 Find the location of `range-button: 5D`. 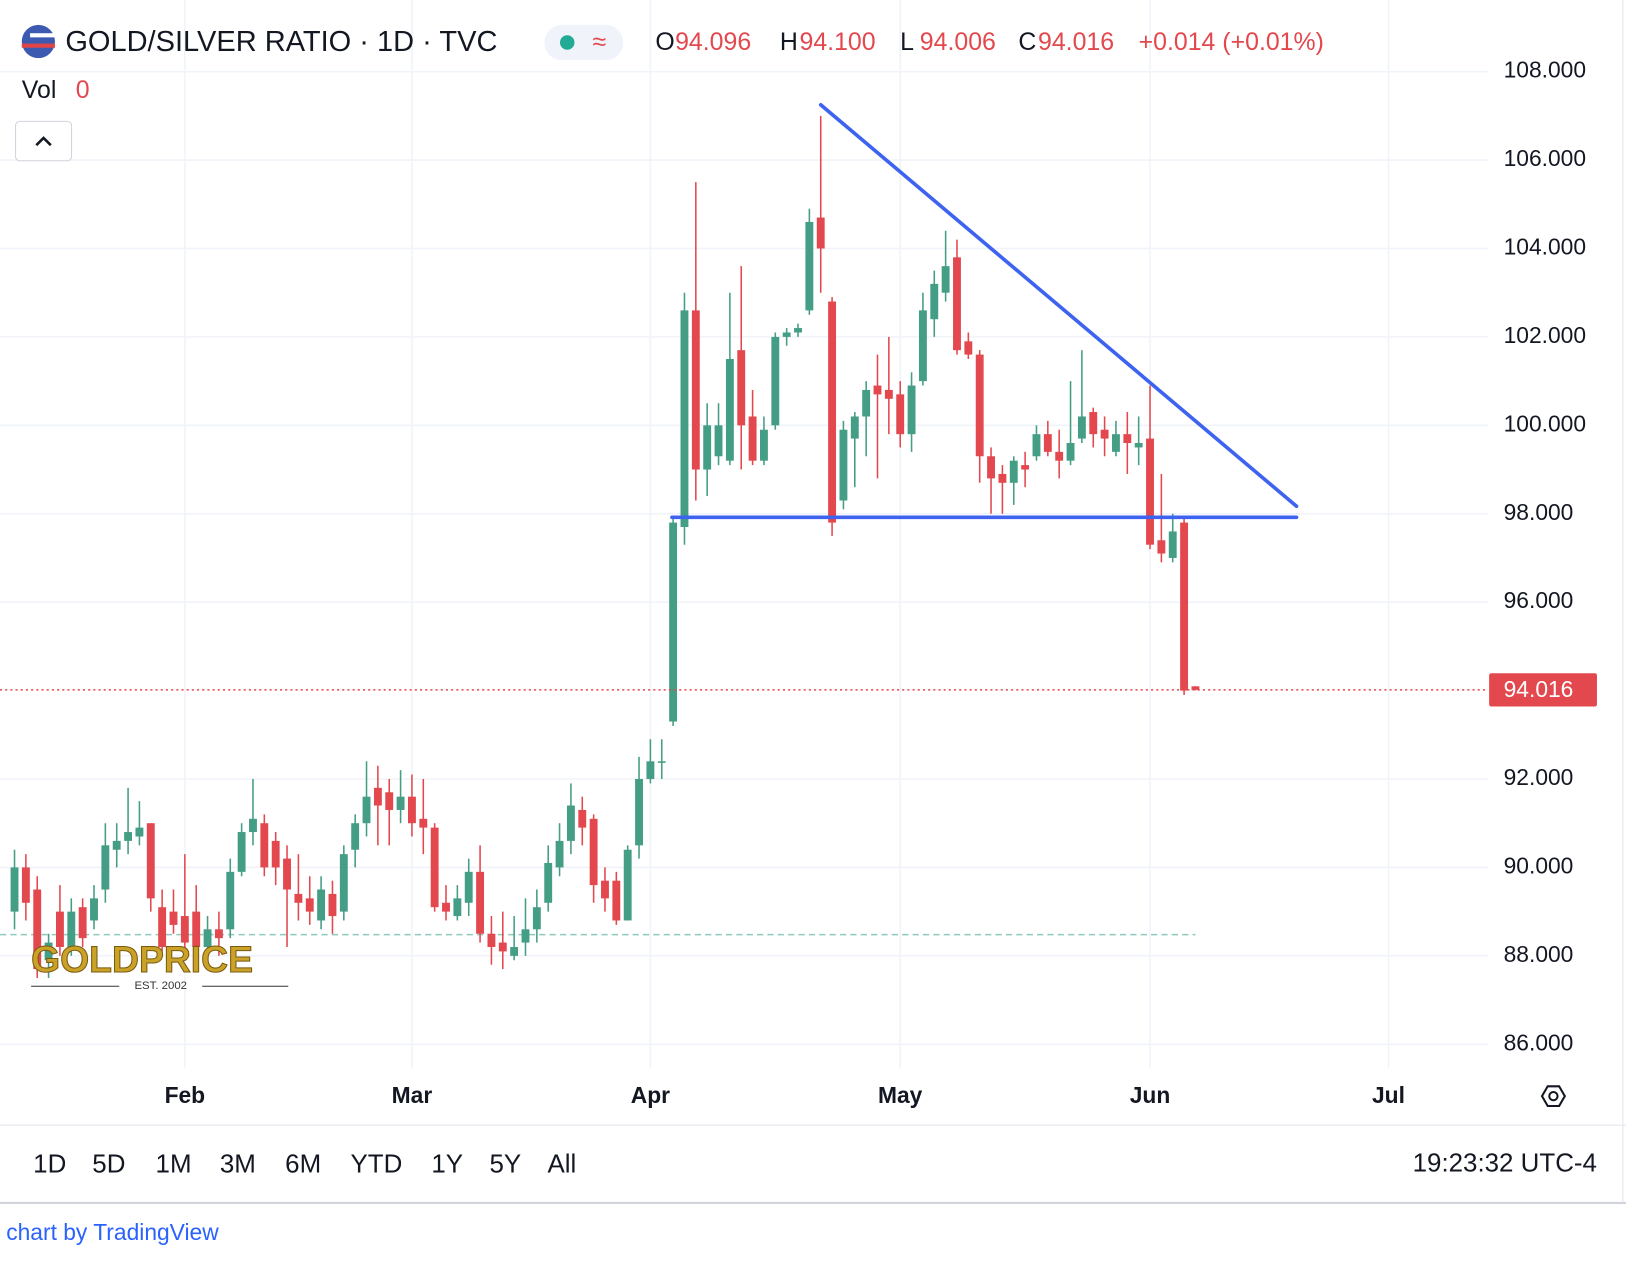

range-button: 5D is located at coordinates (108, 1164).